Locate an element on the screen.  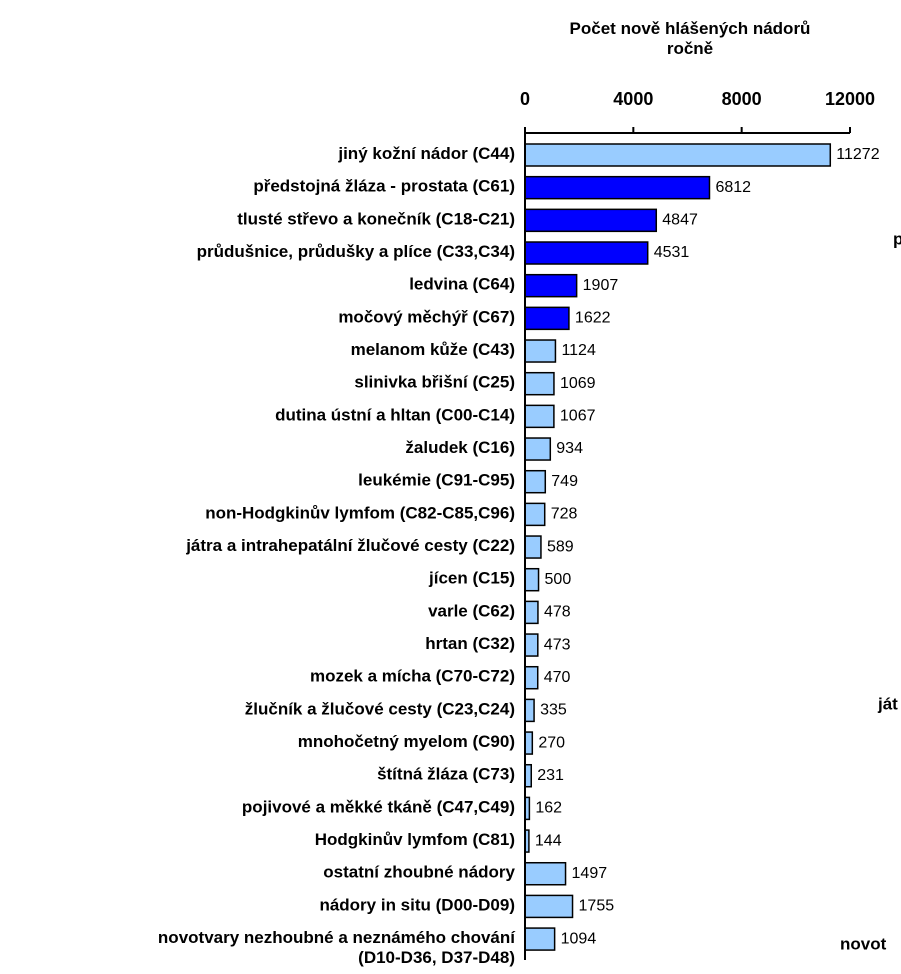
category-label: dutina ústní a hltan (C00-C14) is located at coordinates (395, 415).